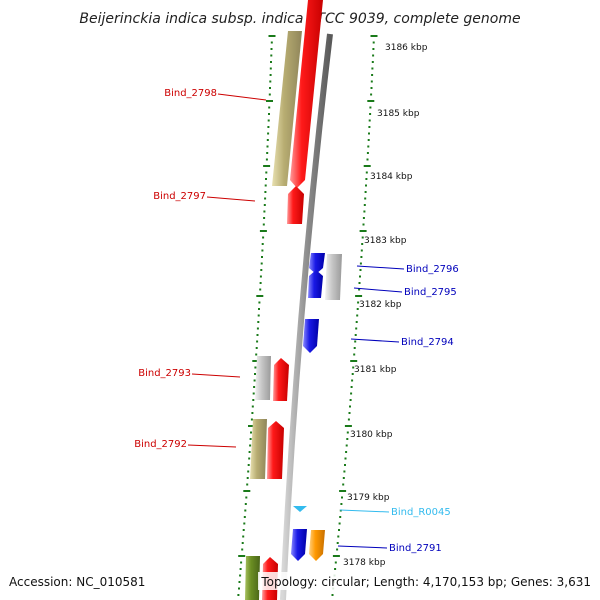 The height and width of the screenshot is (600, 600). I want to click on gene-bind-2798-red, so click(306, 94).